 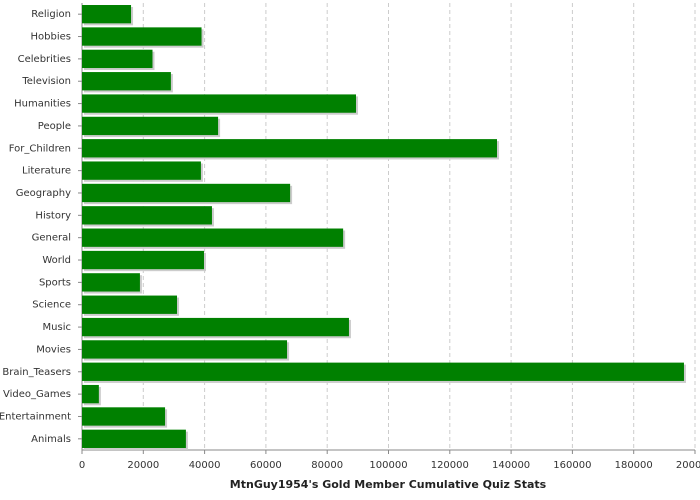 What do you see at coordinates (57, 327) in the screenshot?
I see `y-tick-label: Music` at bounding box center [57, 327].